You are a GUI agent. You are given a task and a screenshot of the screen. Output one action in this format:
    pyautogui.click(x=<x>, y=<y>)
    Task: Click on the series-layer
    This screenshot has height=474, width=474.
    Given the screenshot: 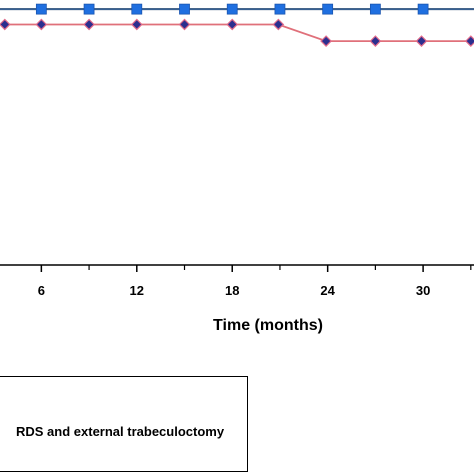 What is the action you would take?
    pyautogui.click(x=237, y=25)
    